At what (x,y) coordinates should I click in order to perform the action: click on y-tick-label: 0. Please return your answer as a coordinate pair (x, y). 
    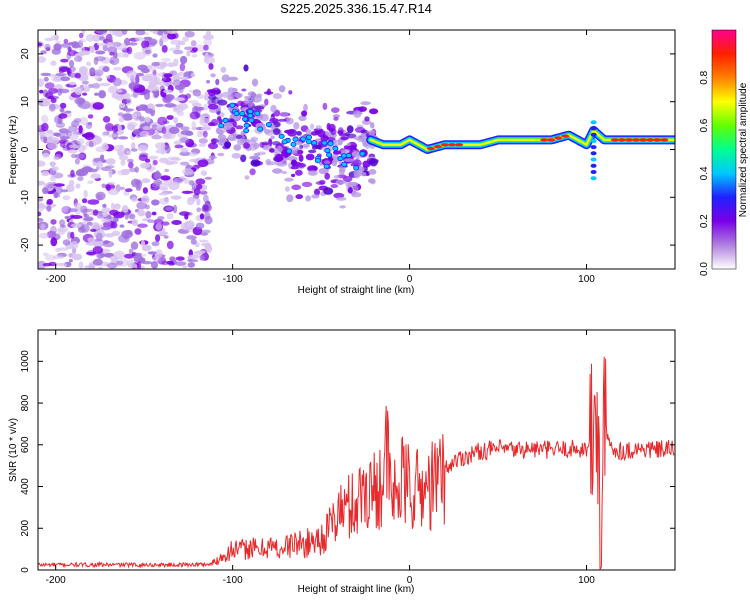
    Looking at the image, I should click on (25, 149).